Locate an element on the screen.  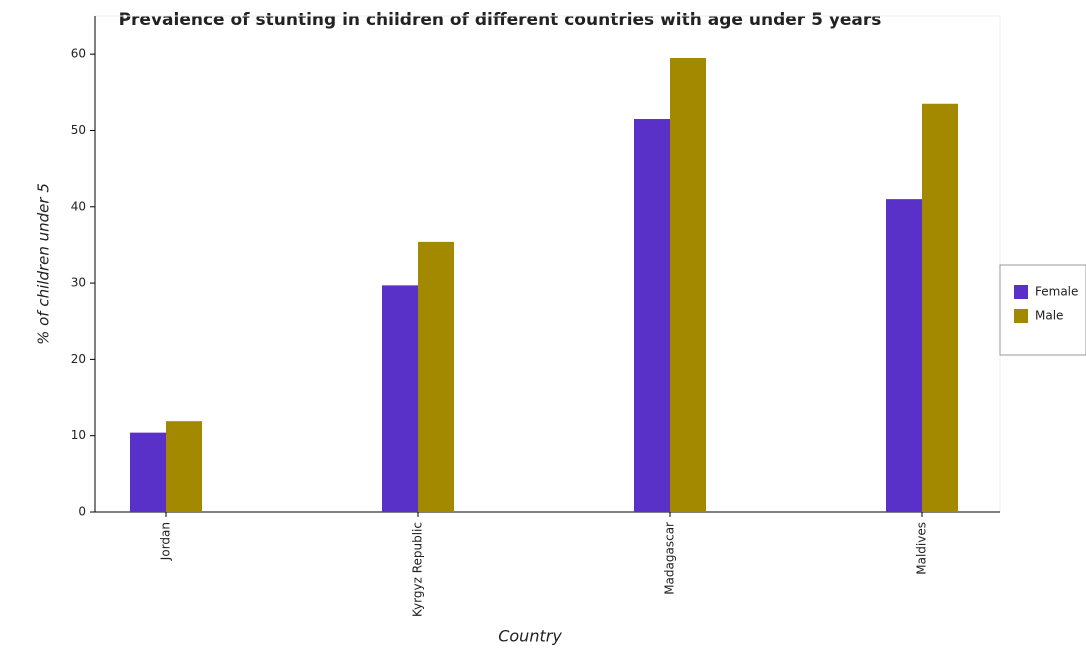
y-tick-label: 10 is located at coordinates (78, 435).